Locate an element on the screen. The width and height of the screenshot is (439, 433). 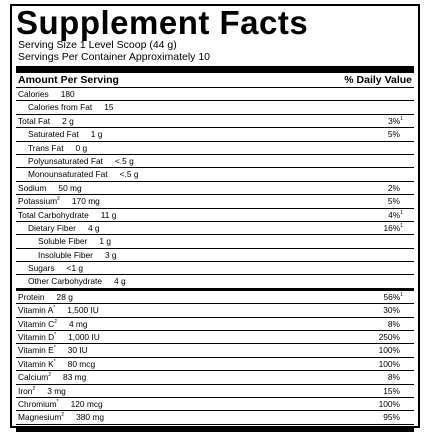
nutrient-amount: 180 is located at coordinates (67, 94).